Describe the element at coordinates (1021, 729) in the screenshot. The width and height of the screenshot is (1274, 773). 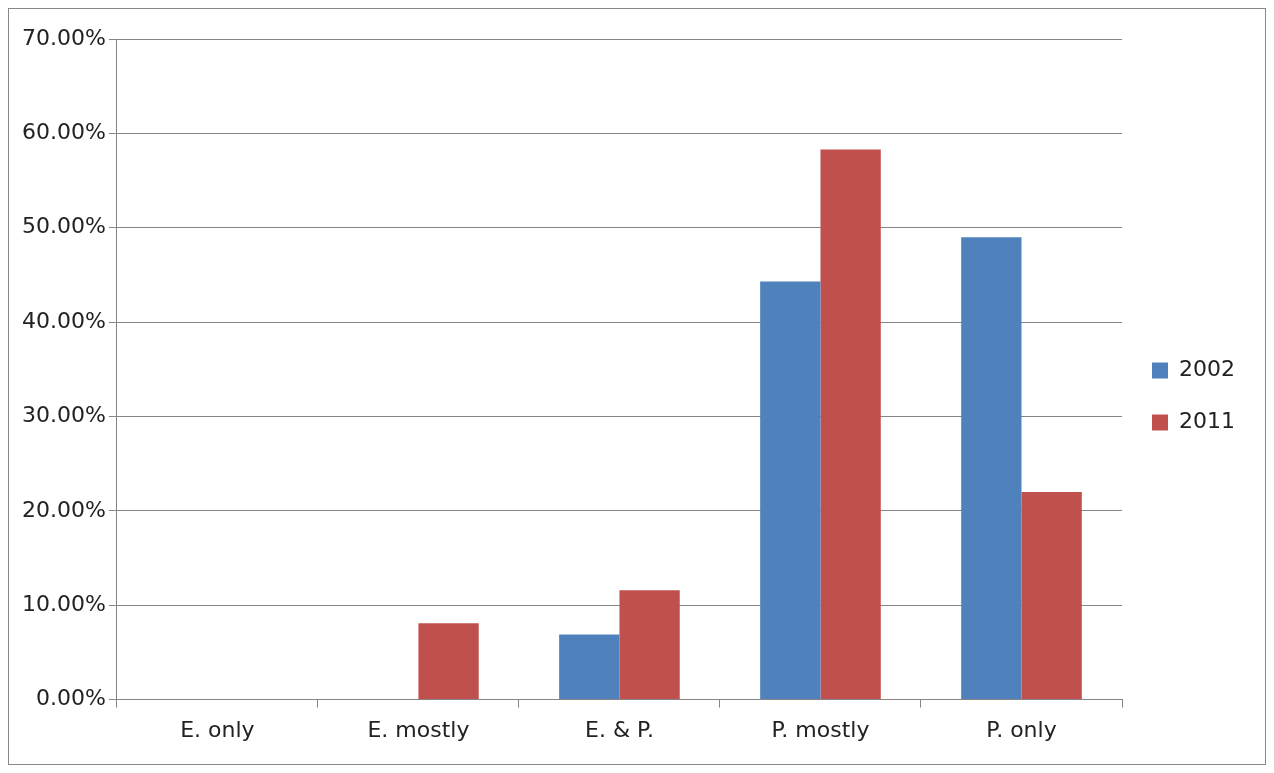
I see `x-tick-label: P. only` at that location.